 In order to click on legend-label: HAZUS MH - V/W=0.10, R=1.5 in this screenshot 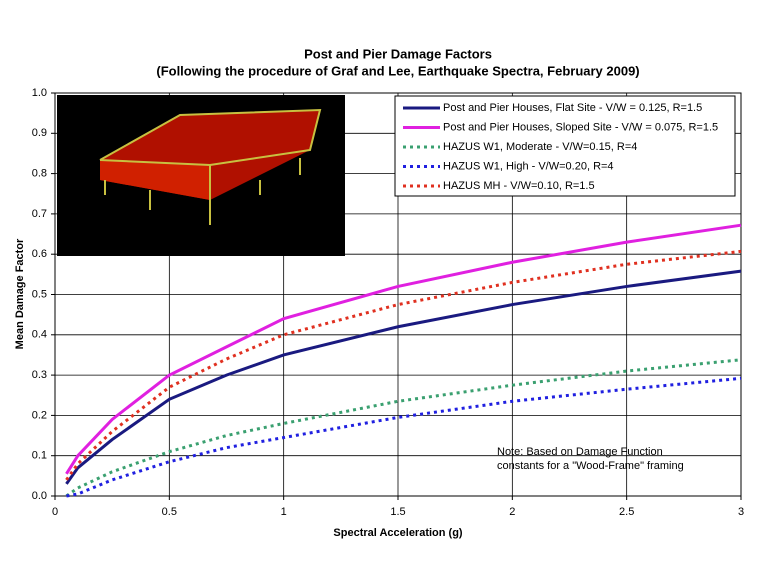, I will do `click(519, 186)`.